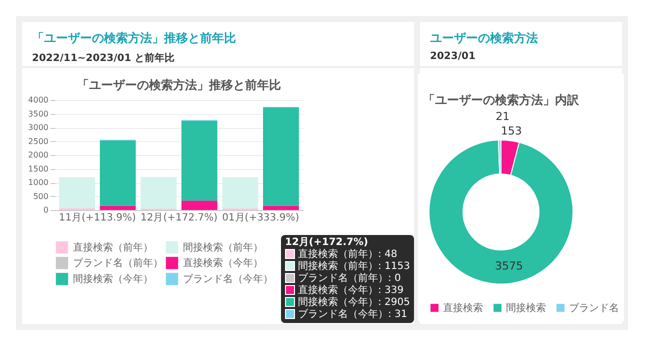 The height and width of the screenshot is (346, 646). Describe the element at coordinates (118, 263) in the screenshot. I see `legend-label: ブランド名（前年）` at that location.